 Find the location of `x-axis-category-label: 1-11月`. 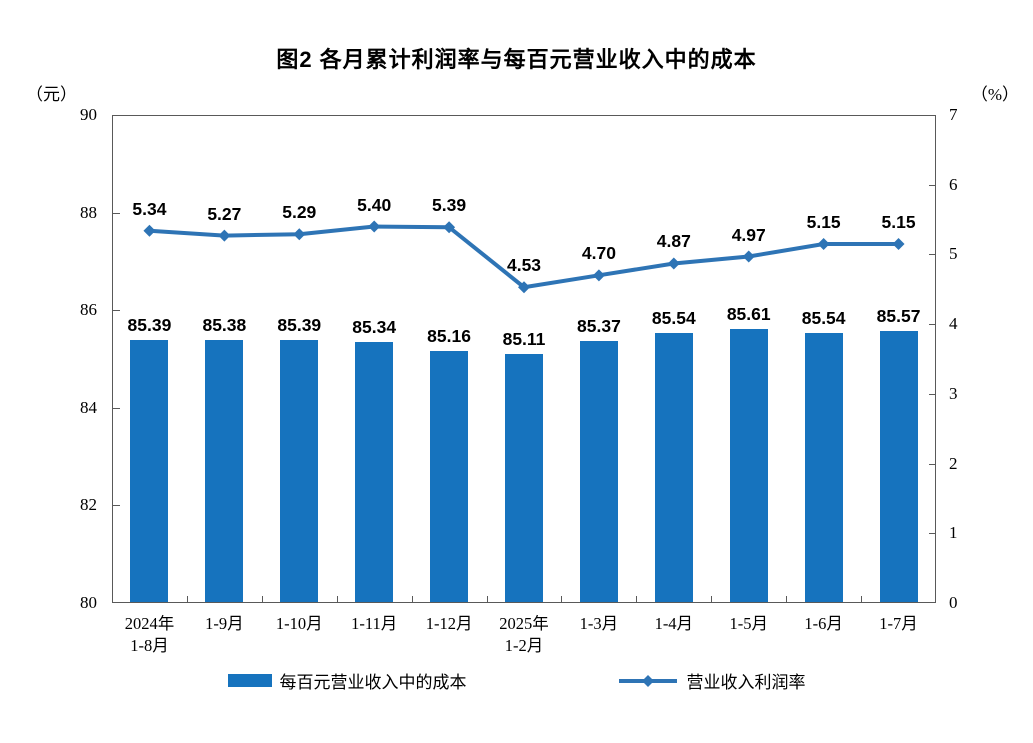

x-axis-category-label: 1-11月 is located at coordinates (374, 623).